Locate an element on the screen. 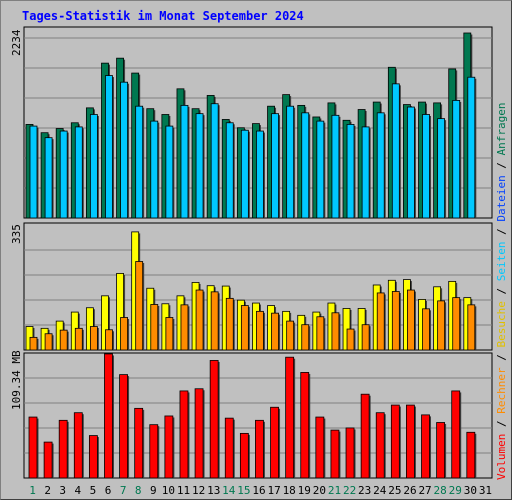  x-tick-label: 22 is located at coordinates (349, 490).